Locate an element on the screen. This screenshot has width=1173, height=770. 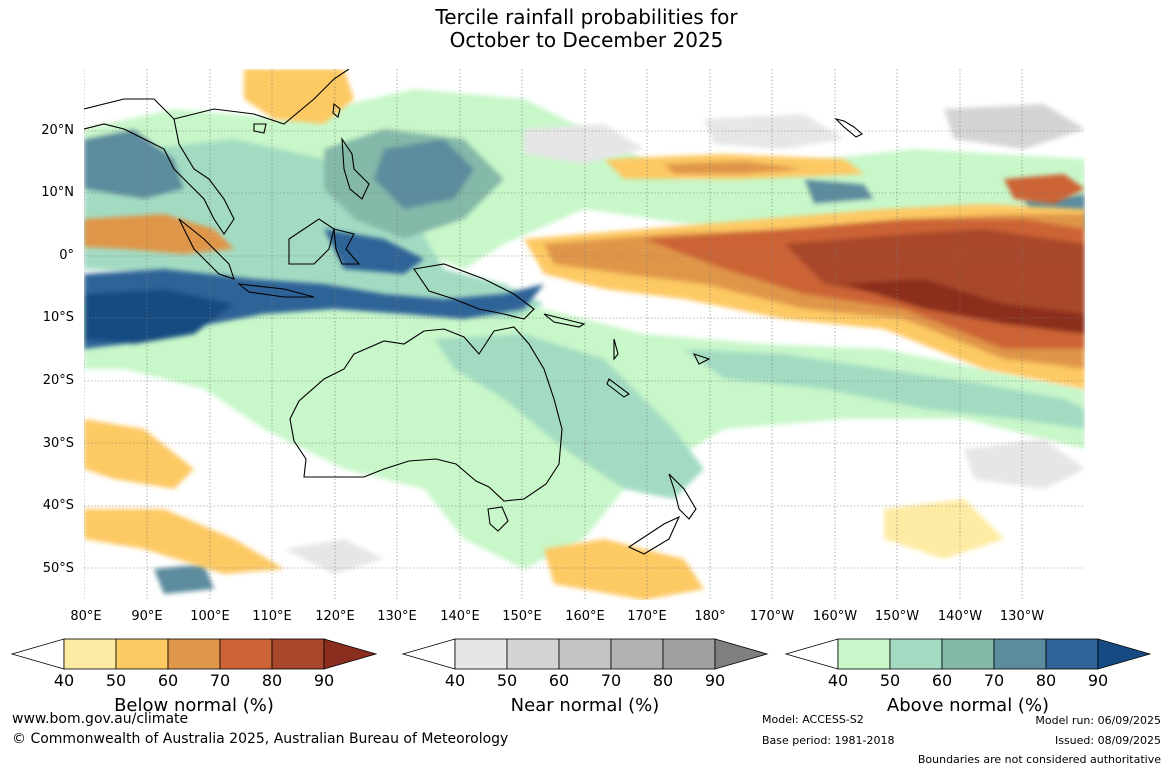
above-tick-40: 40 is located at coordinates (838, 680).